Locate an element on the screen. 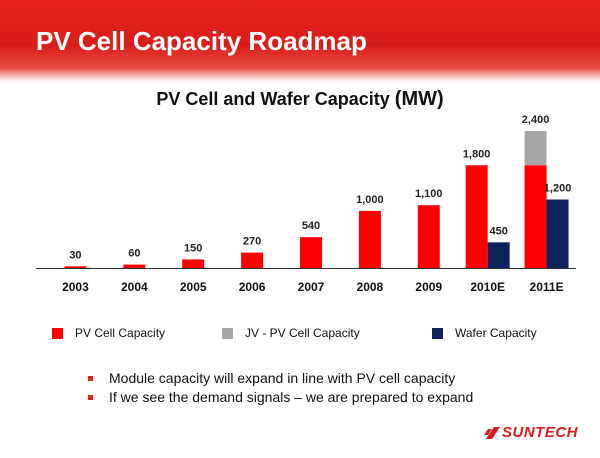 The height and width of the screenshot is (458, 600). data-label: 1,800 is located at coordinates (477, 154).